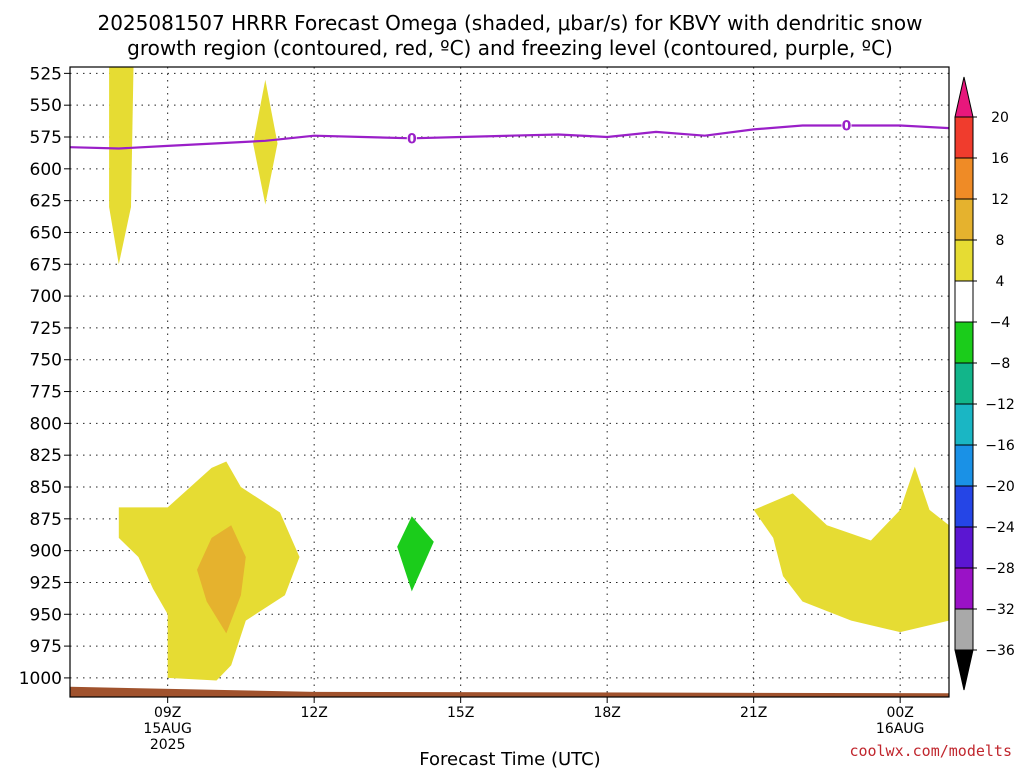 Image resolution: width=1024 pixels, height=768 pixels. Describe the element at coordinates (46, 170) in the screenshot. I see `y-tick-label: 600` at that location.